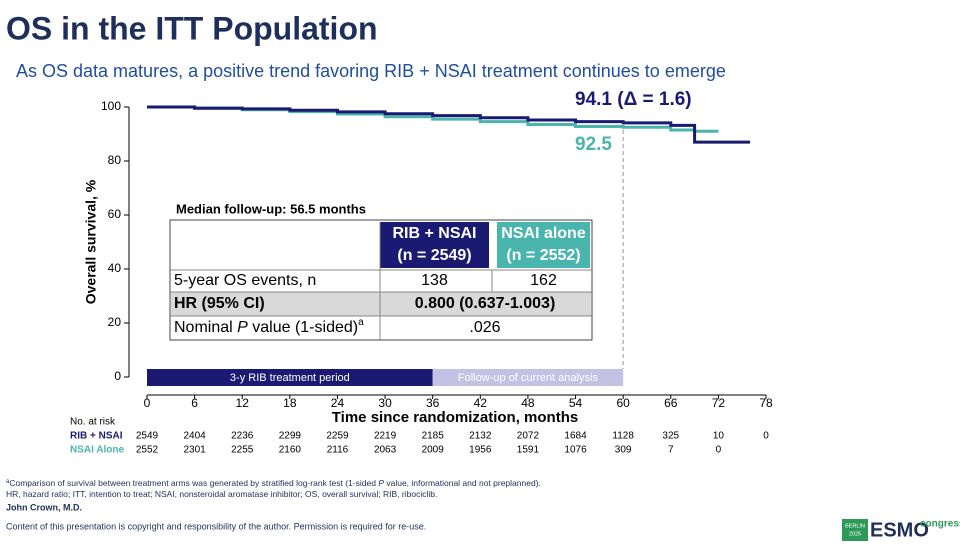 The height and width of the screenshot is (547, 960). What do you see at coordinates (766, 403) in the screenshot?
I see `x-tick-label: 78` at bounding box center [766, 403].